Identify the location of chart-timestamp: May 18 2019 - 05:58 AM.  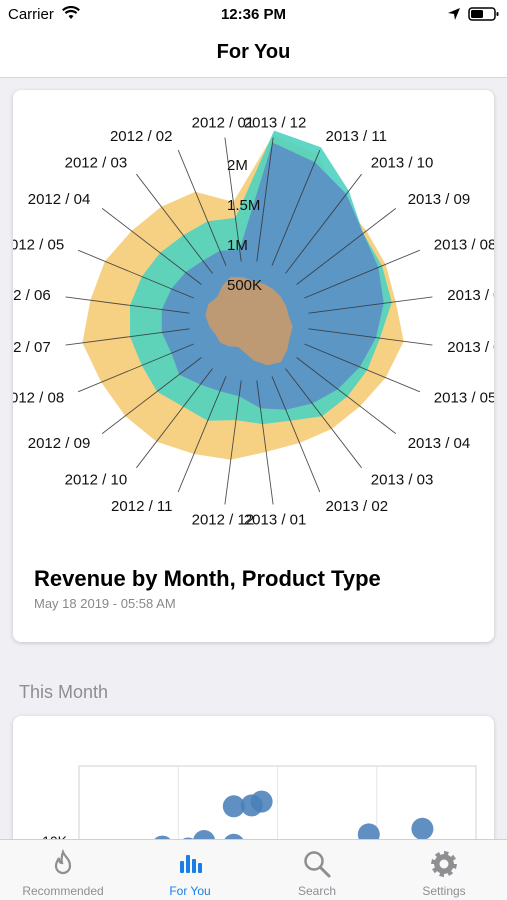
(105, 603).